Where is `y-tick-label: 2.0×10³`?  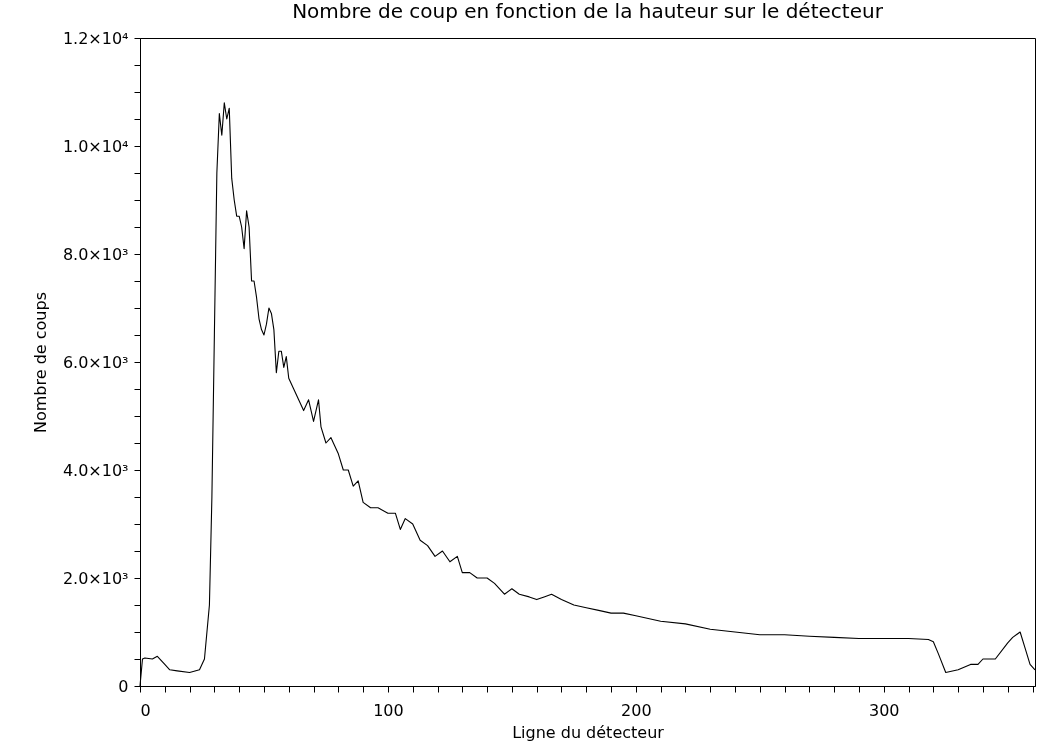 y-tick-label: 2.0×10³ is located at coordinates (95, 578).